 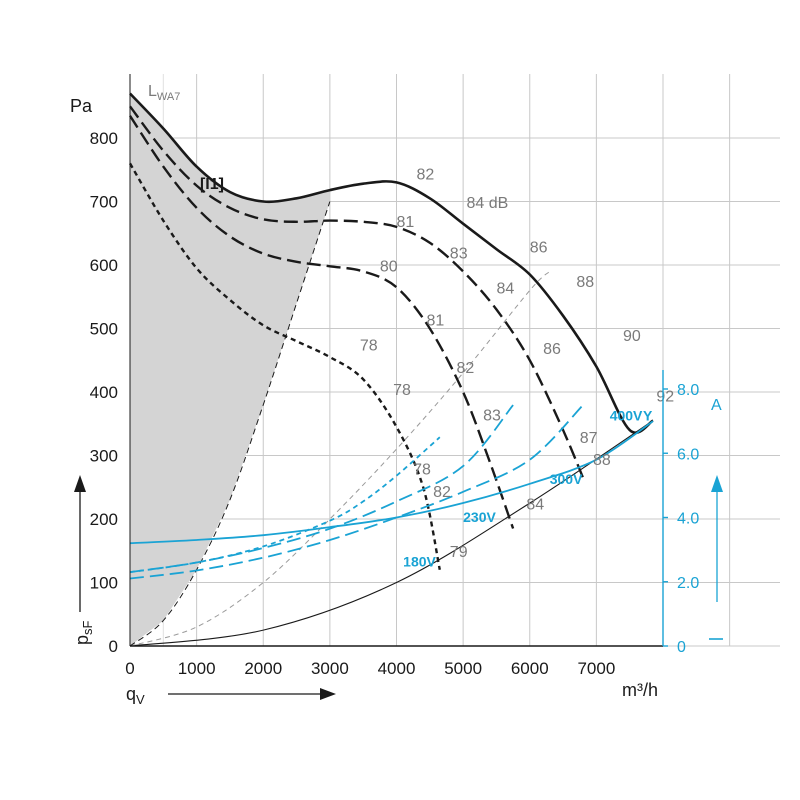 What do you see at coordinates (104, 519) in the screenshot?
I see `y-tick-label: 200` at bounding box center [104, 519].